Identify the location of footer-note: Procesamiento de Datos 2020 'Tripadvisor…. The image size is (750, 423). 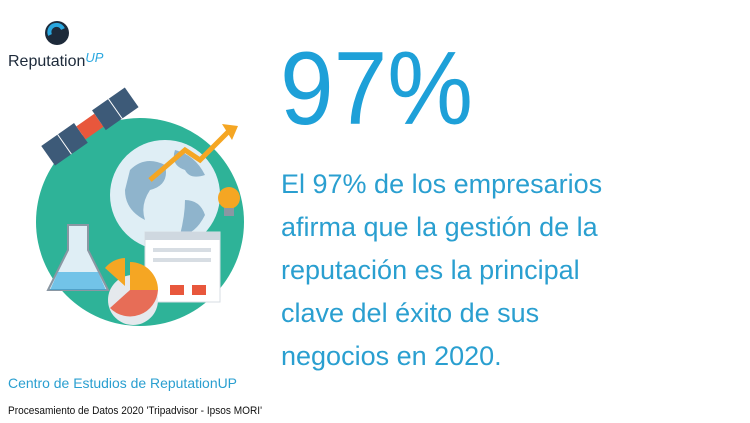
(135, 411).